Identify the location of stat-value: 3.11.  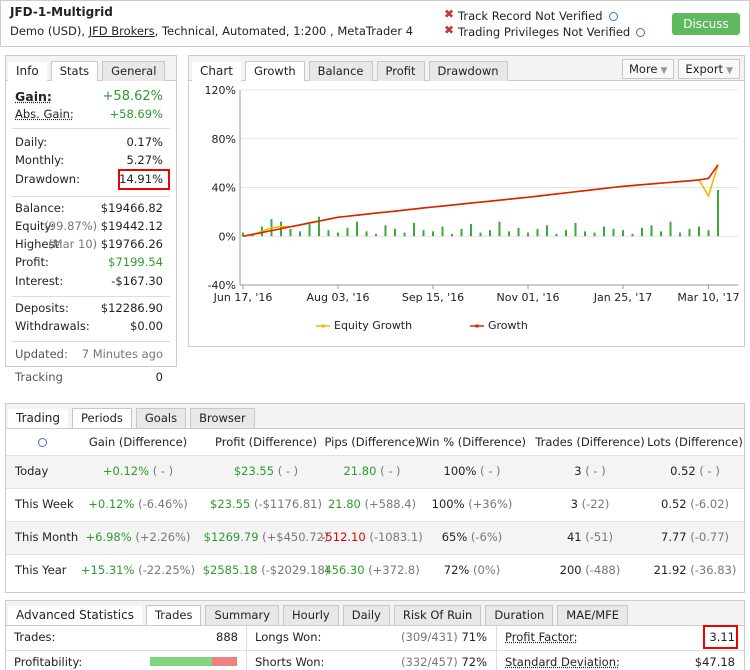
(722, 637).